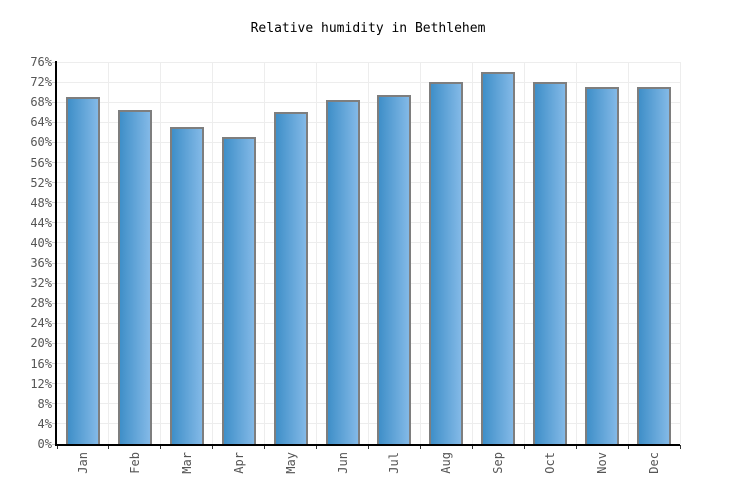 The width and height of the screenshot is (736, 500). Describe the element at coordinates (41, 162) in the screenshot. I see `y-tick-label: 56%` at that location.